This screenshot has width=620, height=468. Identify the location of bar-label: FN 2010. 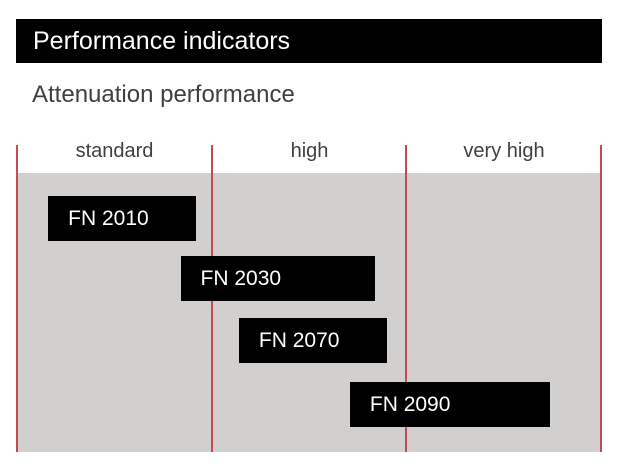
(108, 218).